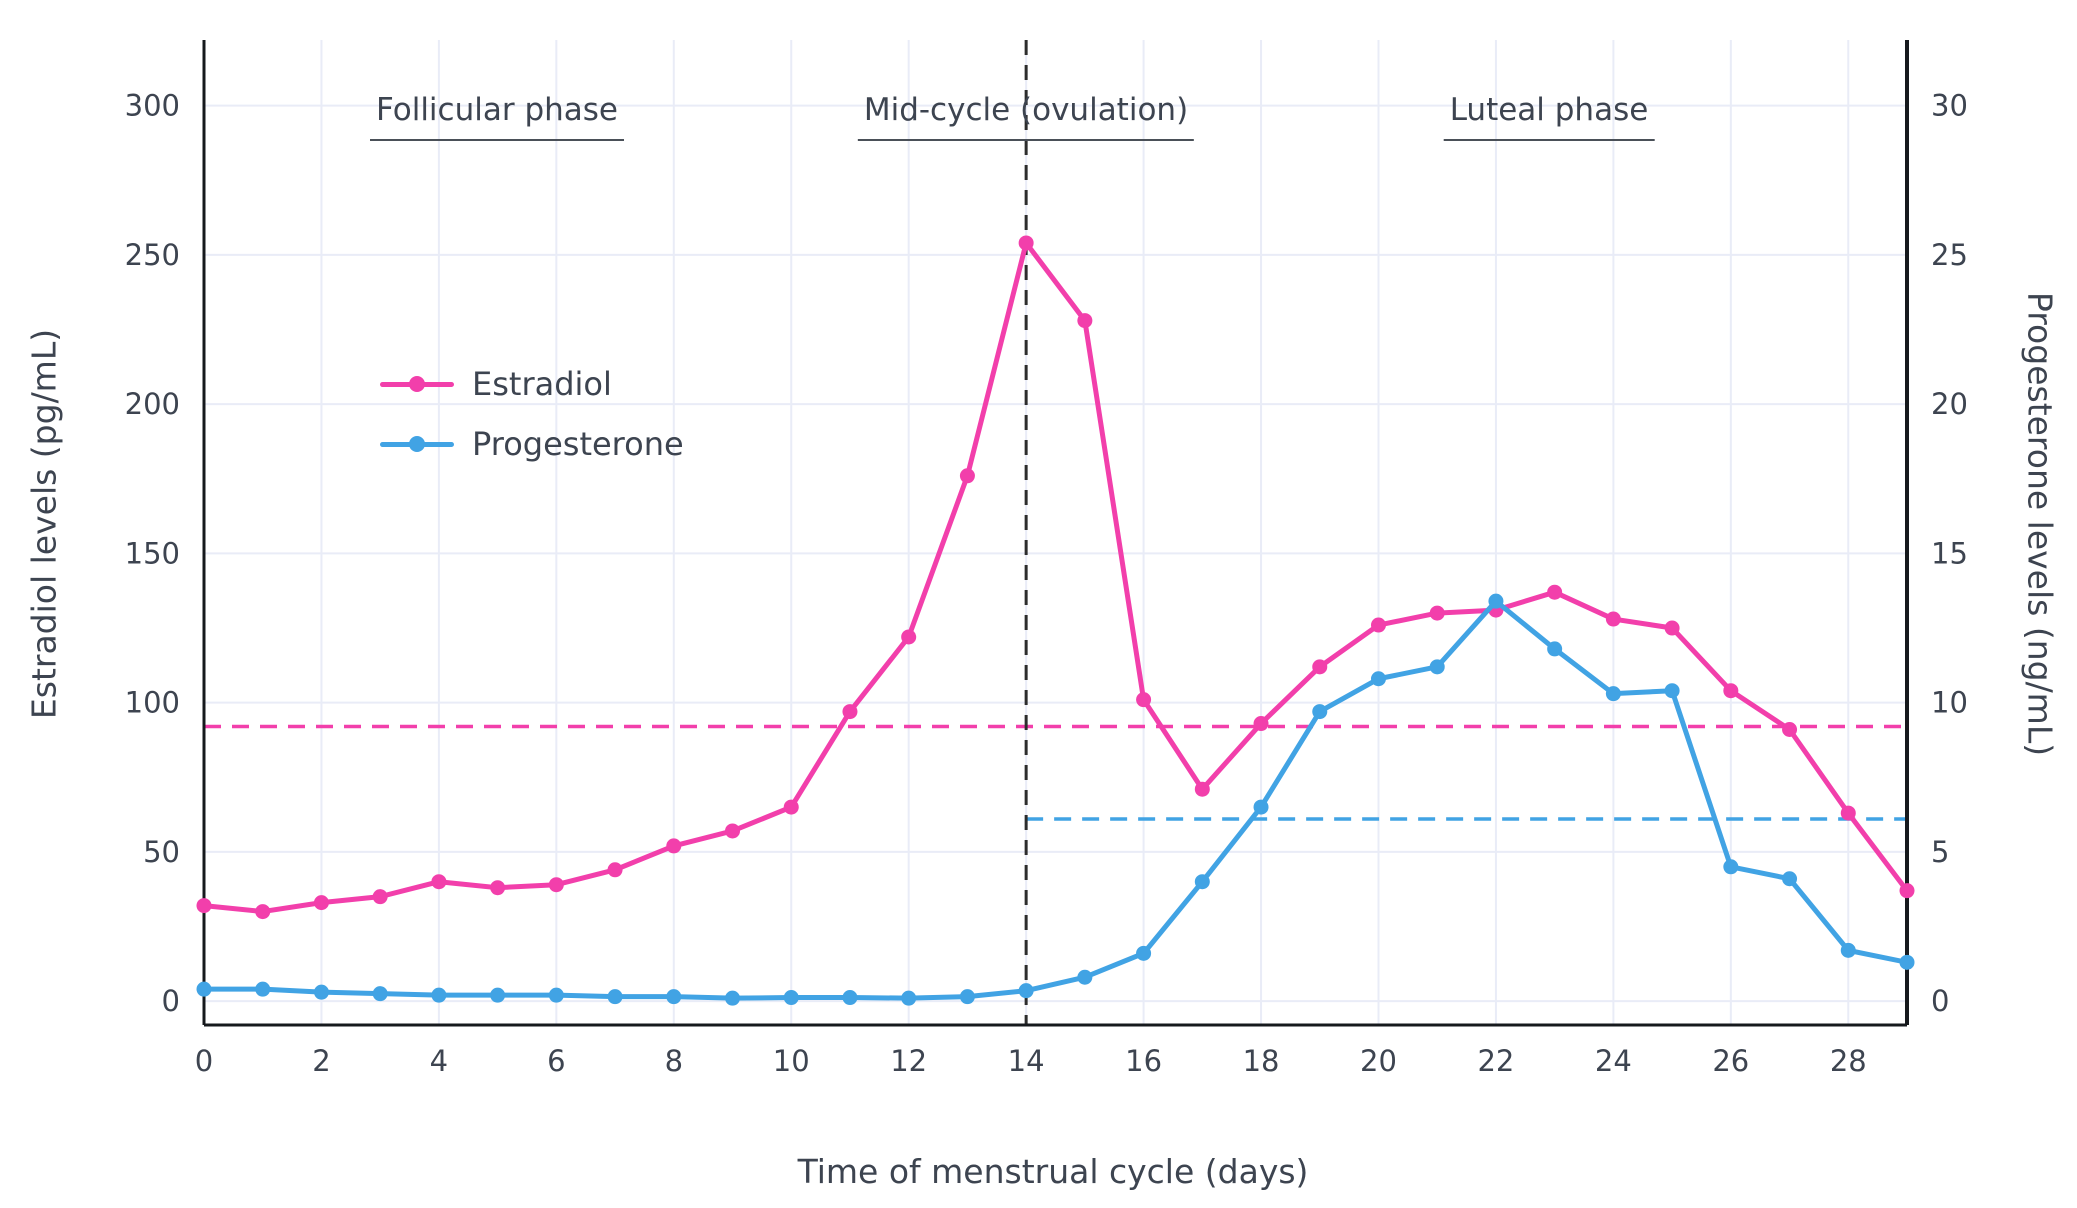 The height and width of the screenshot is (1208, 2077). I want to click on svg-text: 30, so click(1949, 106).